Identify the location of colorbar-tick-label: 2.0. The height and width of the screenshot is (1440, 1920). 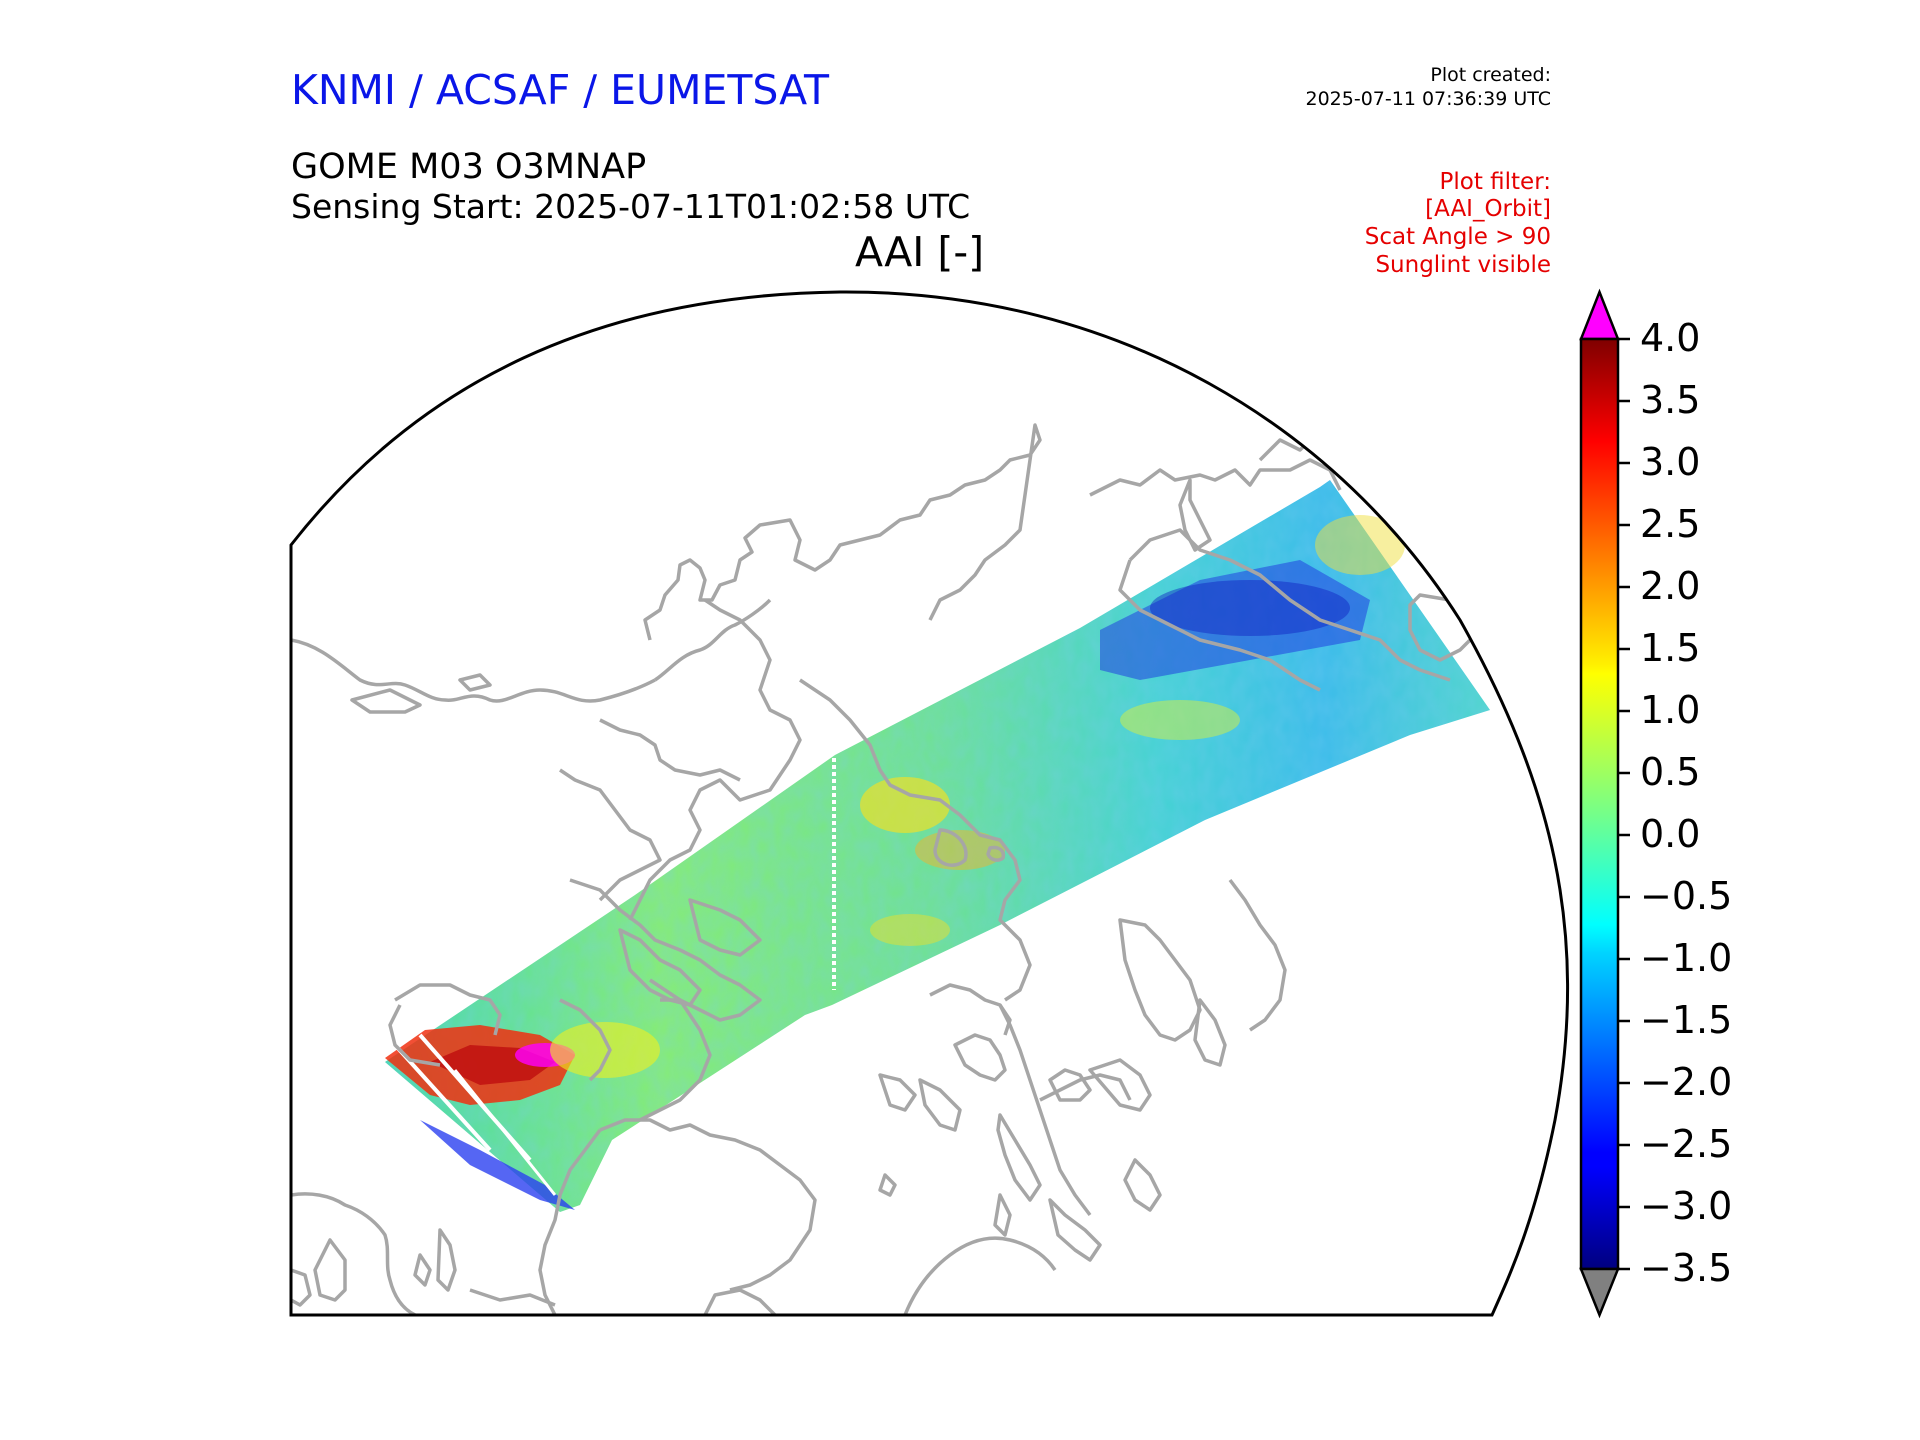
(1670, 586).